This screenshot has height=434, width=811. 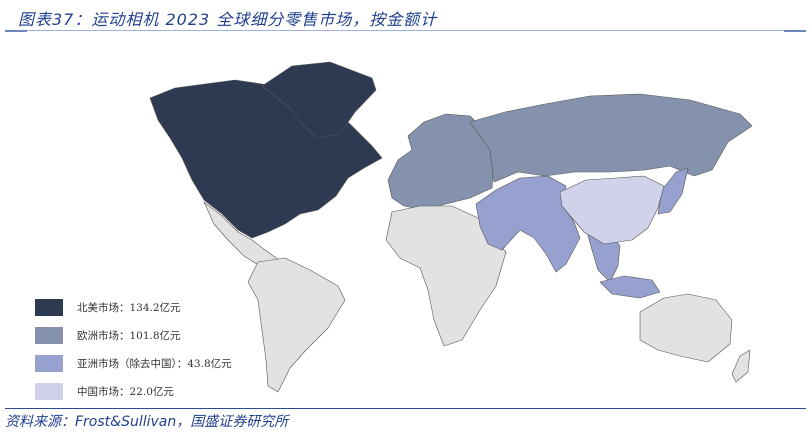 I want to click on figure-title: 图表37：运动相机 2023 全球细分零售市场，按金额计, so click(x=228, y=19).